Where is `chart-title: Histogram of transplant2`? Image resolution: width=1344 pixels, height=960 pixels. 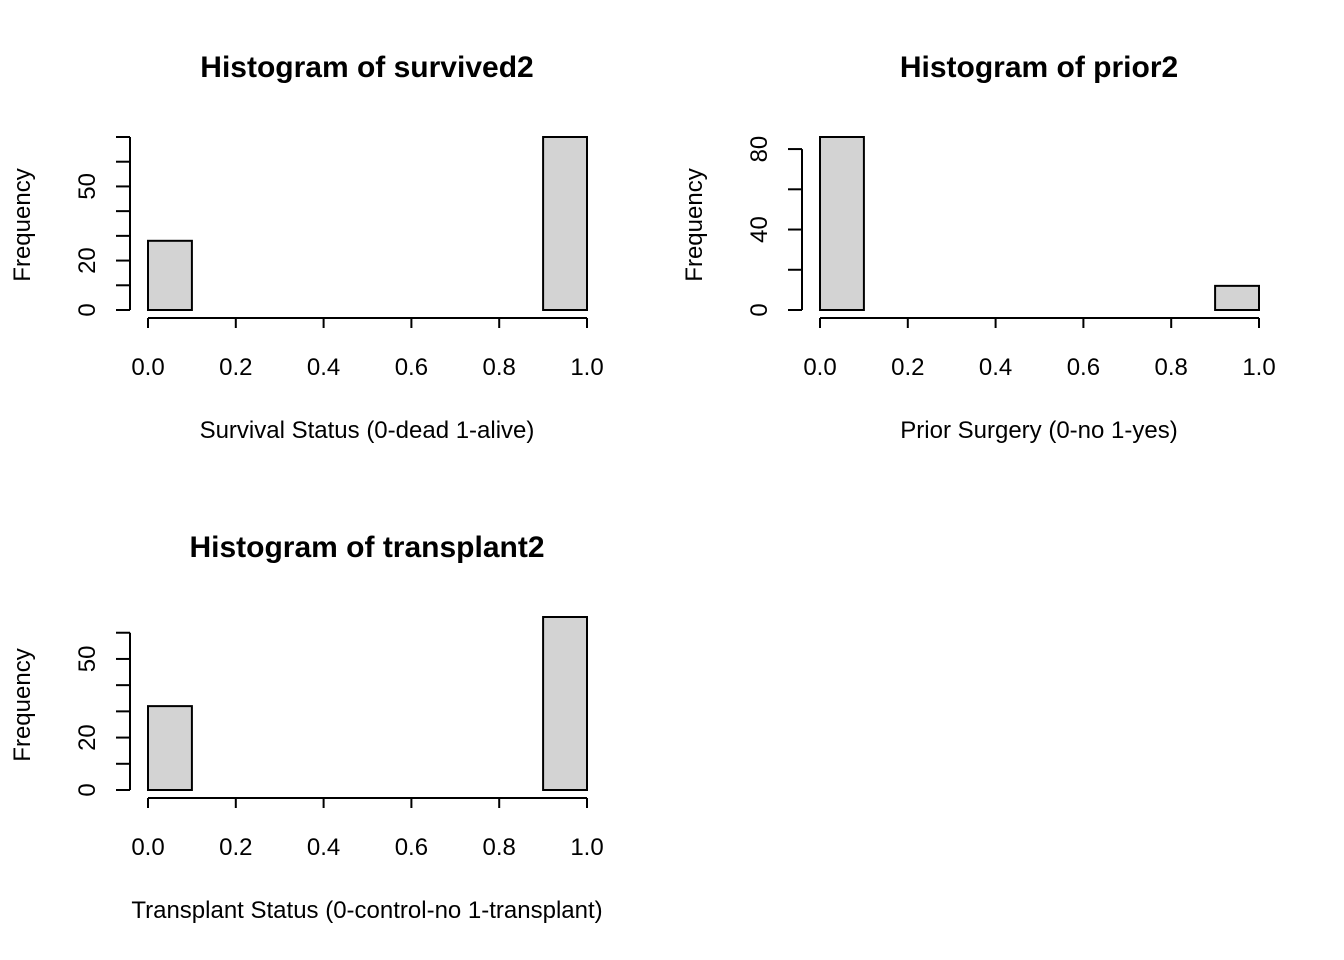 chart-title: Histogram of transplant2 is located at coordinates (366, 547).